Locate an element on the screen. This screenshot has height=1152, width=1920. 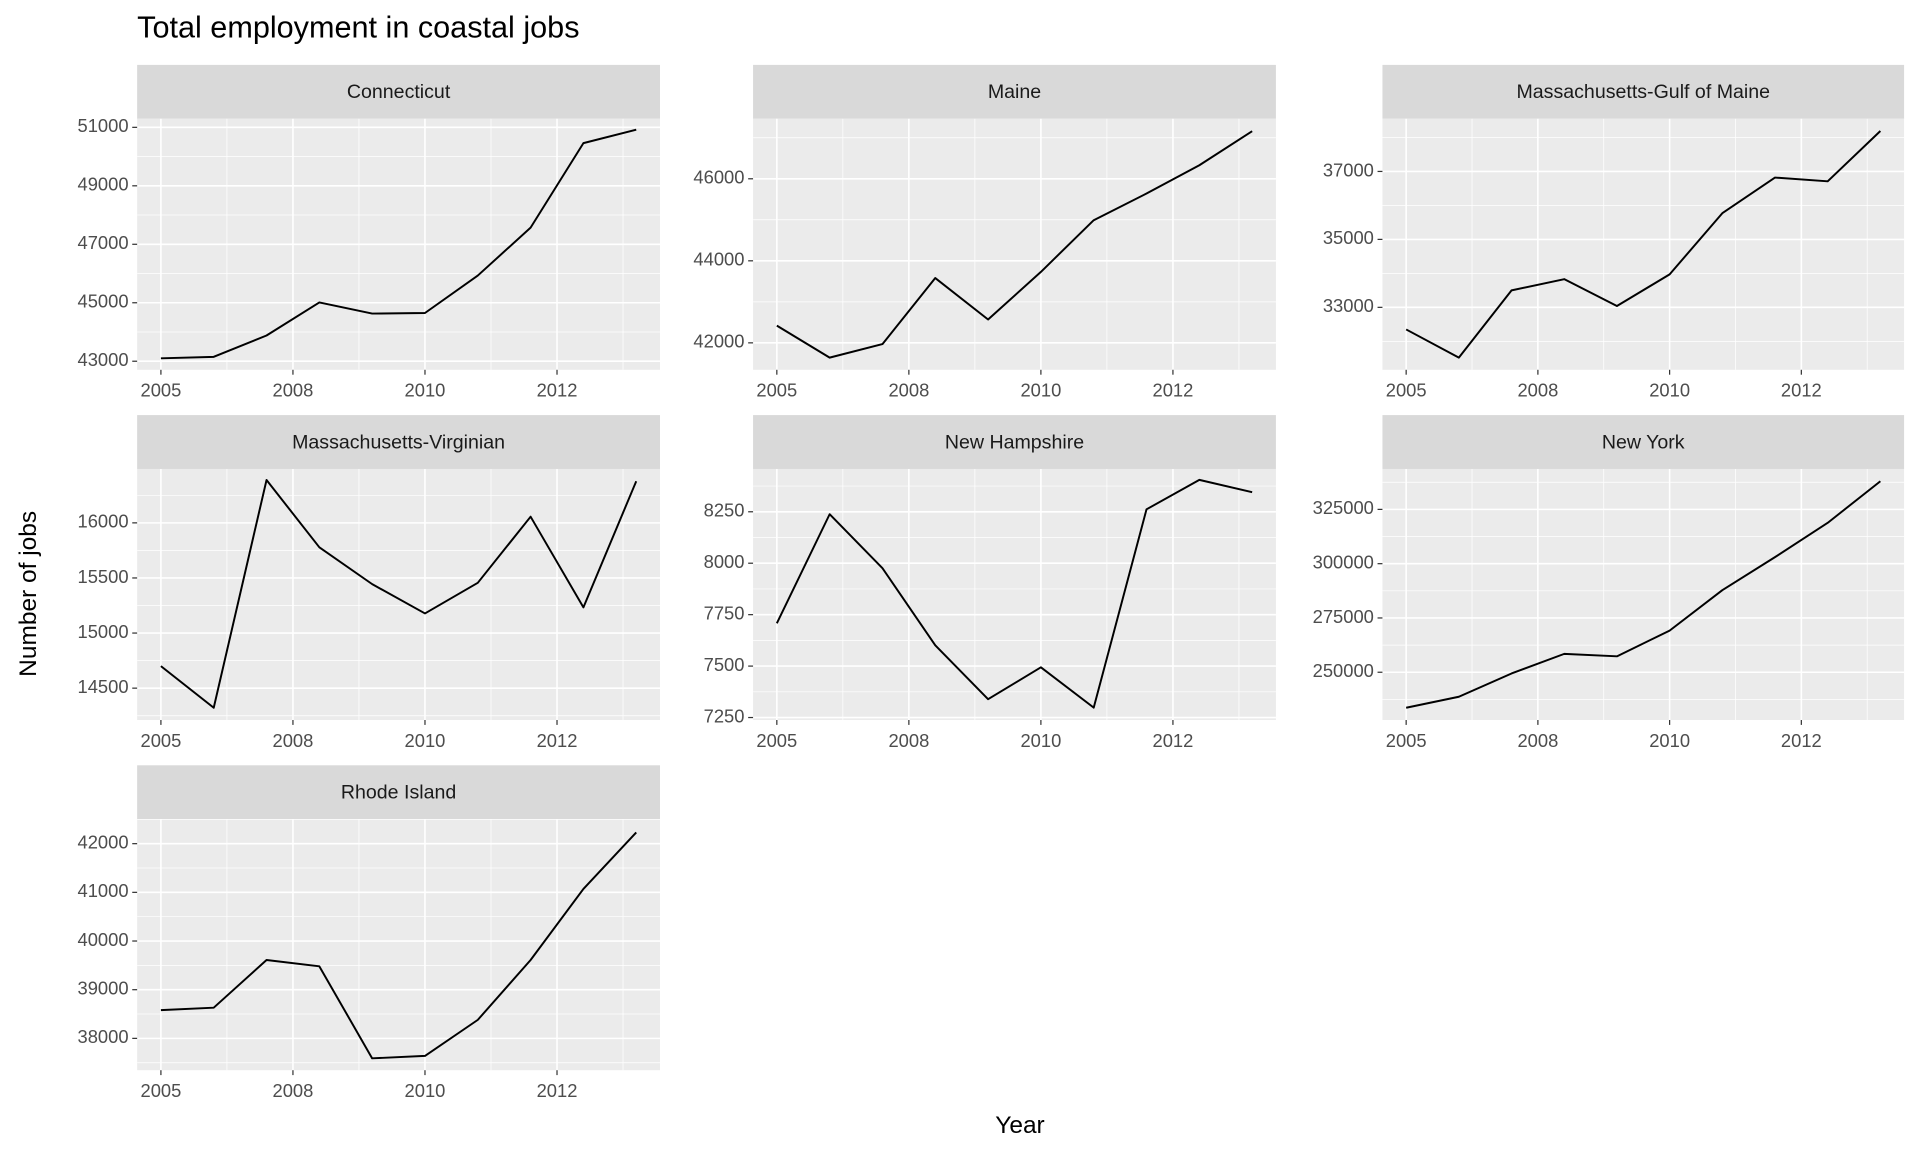
y-tick-label: 51000 is located at coordinates (103, 125).